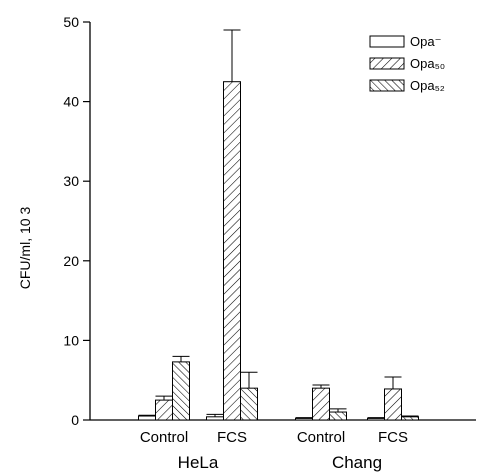 This screenshot has height=474, width=479. What do you see at coordinates (71, 22) in the screenshot?
I see `y-tick-label: 50` at bounding box center [71, 22].